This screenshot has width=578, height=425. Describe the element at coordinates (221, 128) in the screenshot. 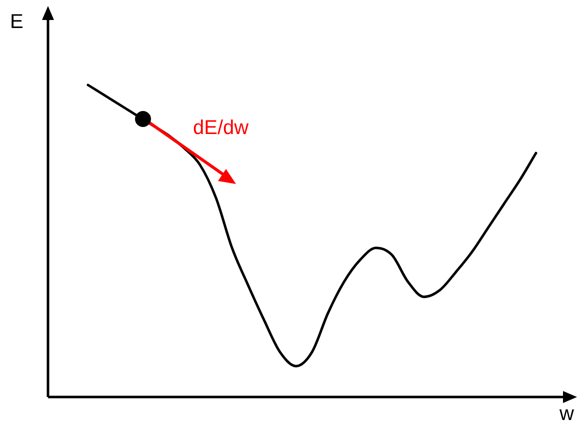

I see `annotation: dE/dw` at that location.